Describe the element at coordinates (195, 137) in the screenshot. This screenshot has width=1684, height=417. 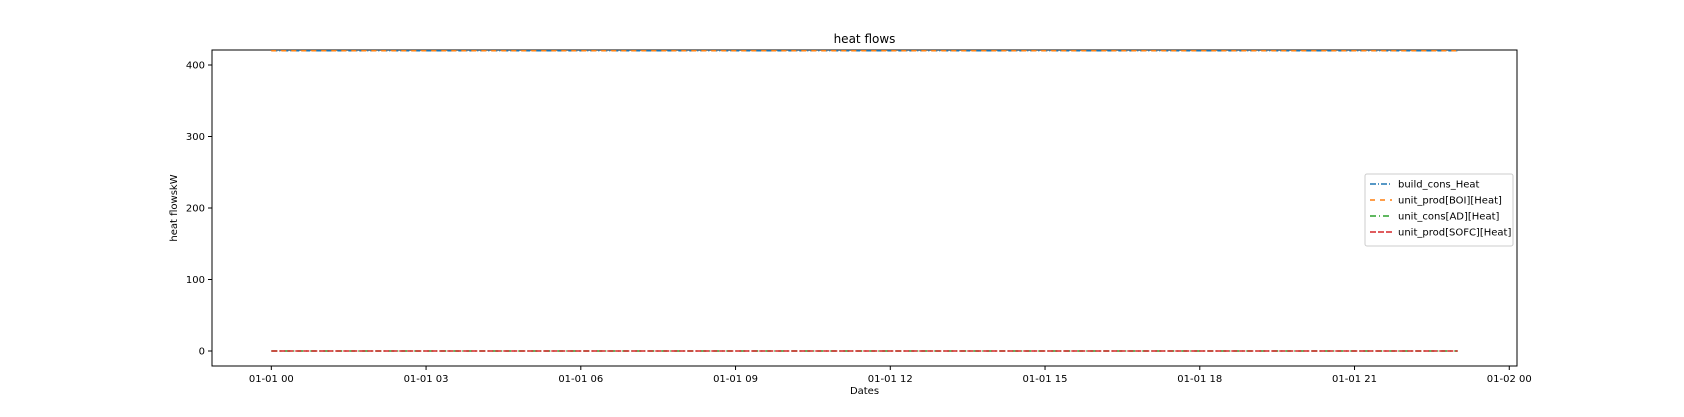
I see `y-tick-label: 300` at that location.